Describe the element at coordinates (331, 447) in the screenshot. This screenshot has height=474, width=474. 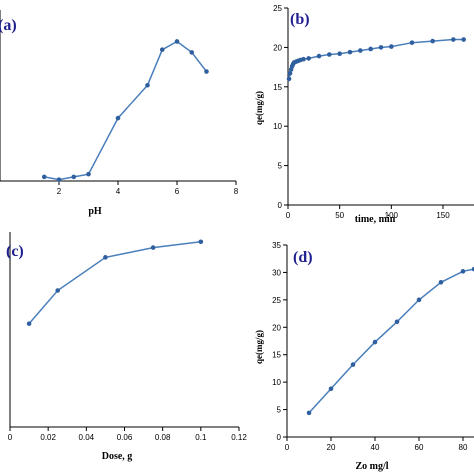
I see `x-tick-label-d-1: 20` at that location.